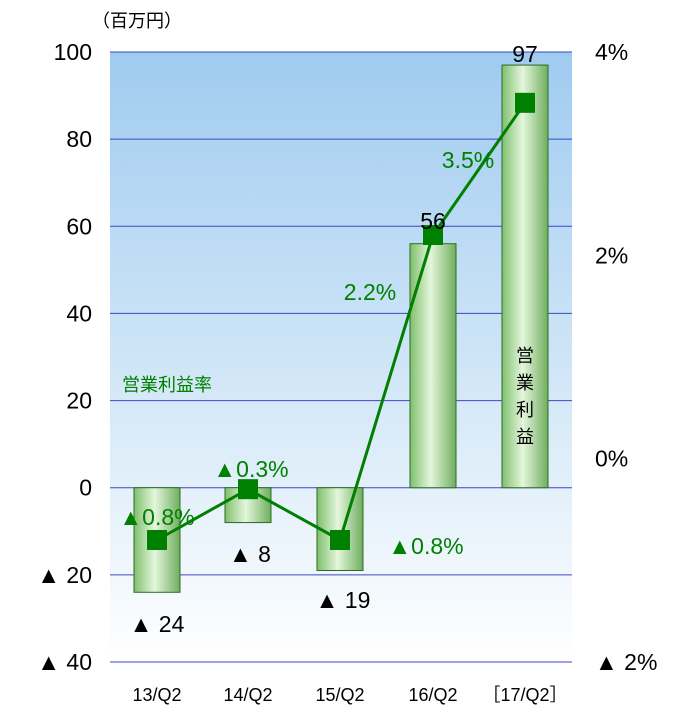 The image size is (681, 718). Describe the element at coordinates (611, 255) in the screenshot. I see `y-right-tick-label: 2%` at that location.